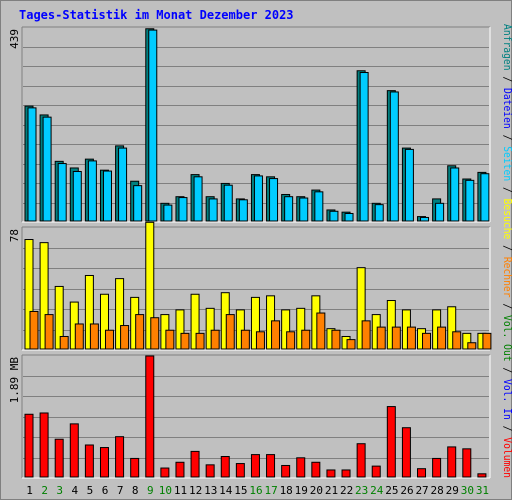 The image size is (512, 500). I want to click on legend-part-7: /, so click(506, 247).